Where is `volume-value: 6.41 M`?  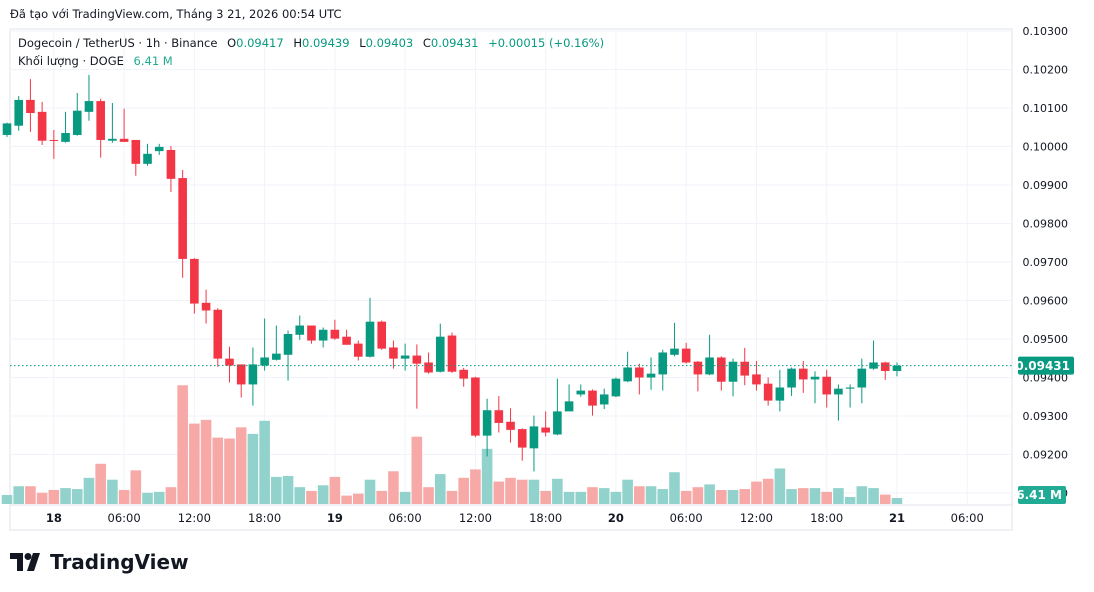
volume-value: 6.41 M is located at coordinates (153, 61).